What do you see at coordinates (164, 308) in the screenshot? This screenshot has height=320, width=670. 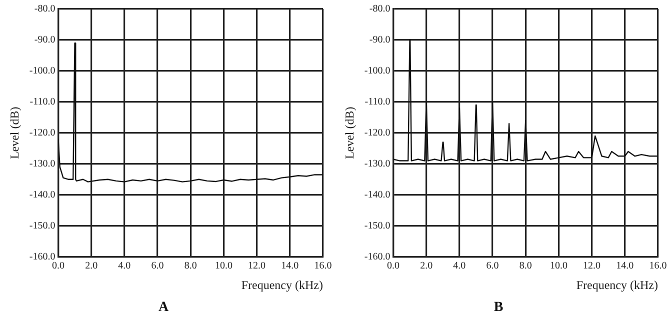 I see `text: A` at bounding box center [164, 308].